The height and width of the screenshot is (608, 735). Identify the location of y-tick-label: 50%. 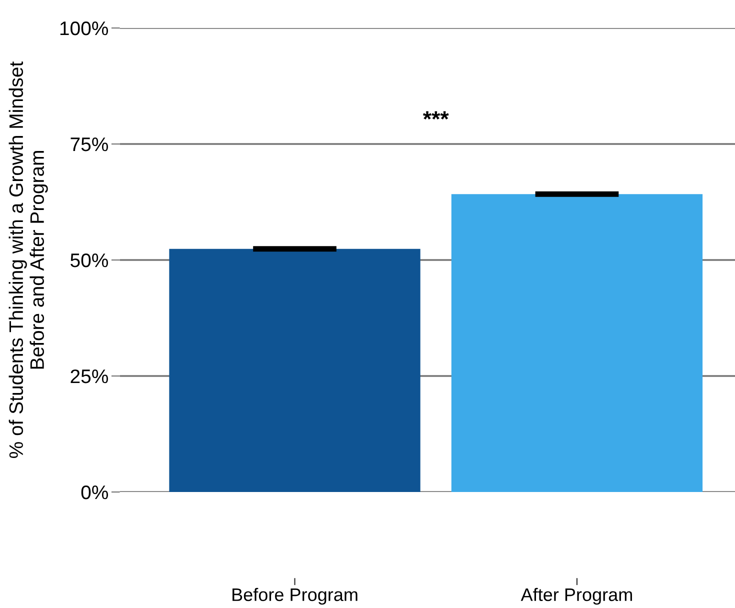
(89, 260).